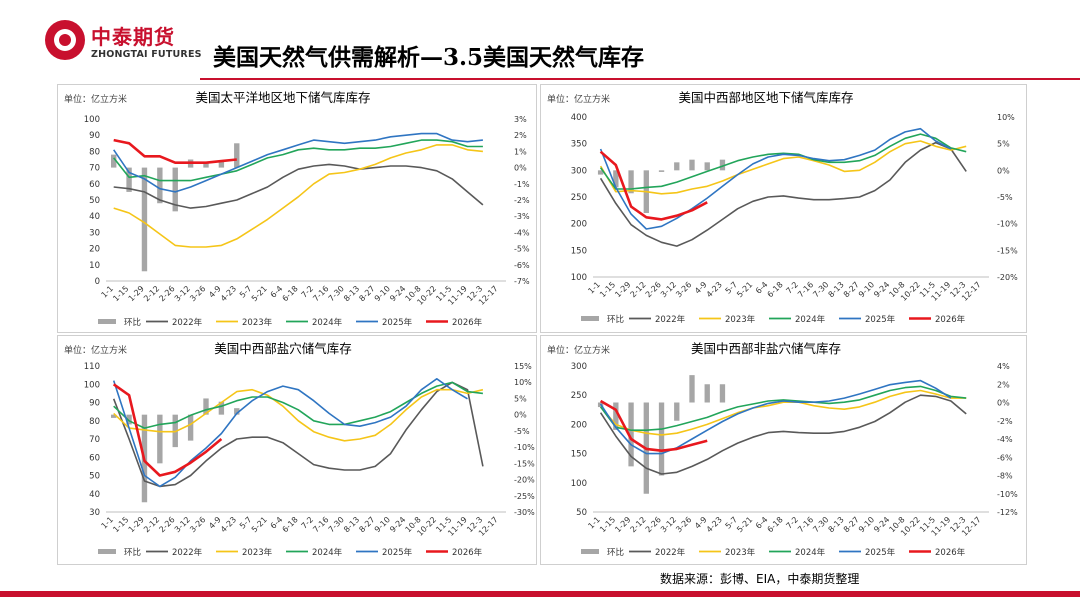 This screenshot has height=608, width=1080. Describe the element at coordinates (523, 366) in the screenshot. I see `y2-tick-label: 15%` at that location.